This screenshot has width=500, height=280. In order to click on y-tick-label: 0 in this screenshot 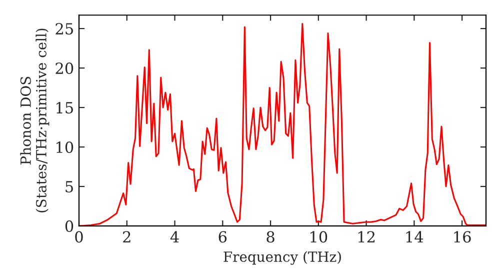, I will do `click(69, 226)`.